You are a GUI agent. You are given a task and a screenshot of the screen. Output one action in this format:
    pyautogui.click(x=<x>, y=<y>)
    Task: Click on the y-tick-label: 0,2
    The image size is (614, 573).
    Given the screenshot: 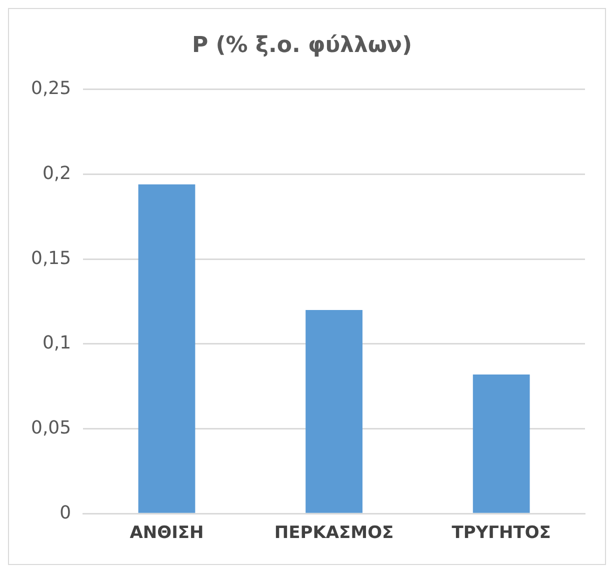 What is the action you would take?
    pyautogui.click(x=57, y=173)
    